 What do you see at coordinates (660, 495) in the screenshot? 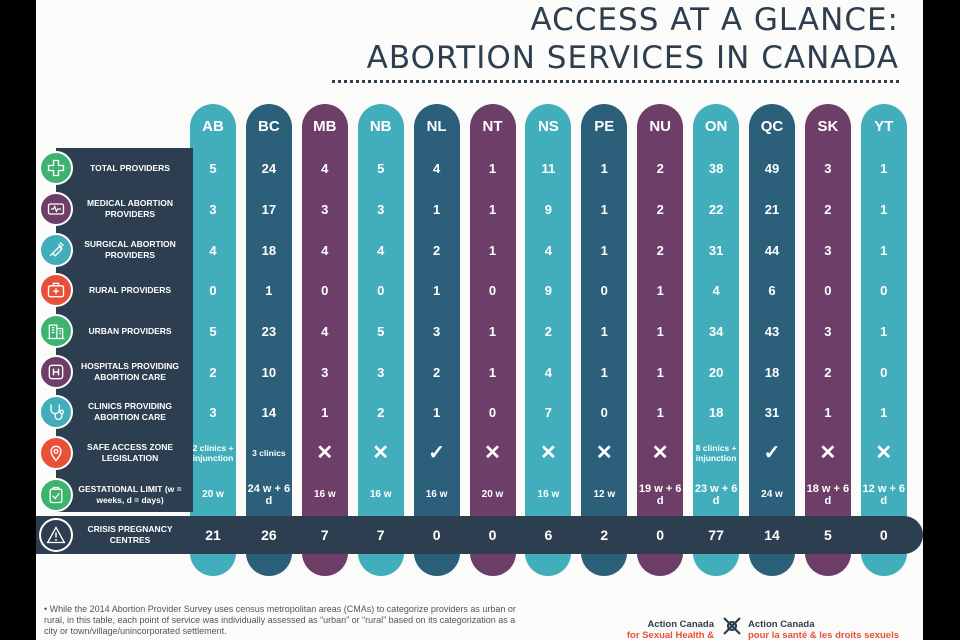
I see `data-cell: 19 w + 6 d` at bounding box center [660, 495].